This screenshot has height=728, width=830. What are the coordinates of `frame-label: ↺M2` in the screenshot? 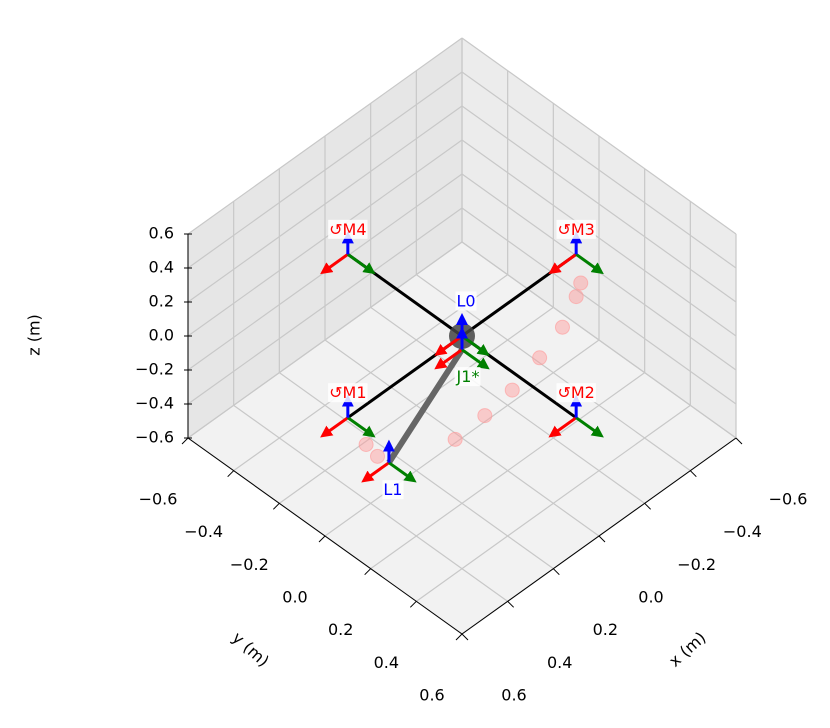 It's located at (575, 392).